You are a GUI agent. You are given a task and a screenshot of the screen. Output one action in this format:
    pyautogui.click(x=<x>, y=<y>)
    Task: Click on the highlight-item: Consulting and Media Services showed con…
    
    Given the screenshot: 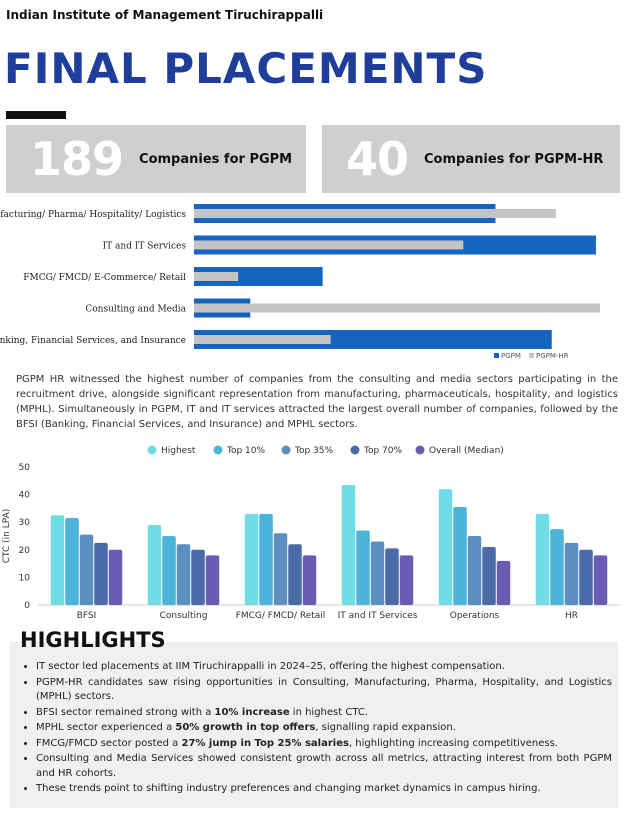 What is the action you would take?
    pyautogui.click(x=324, y=766)
    